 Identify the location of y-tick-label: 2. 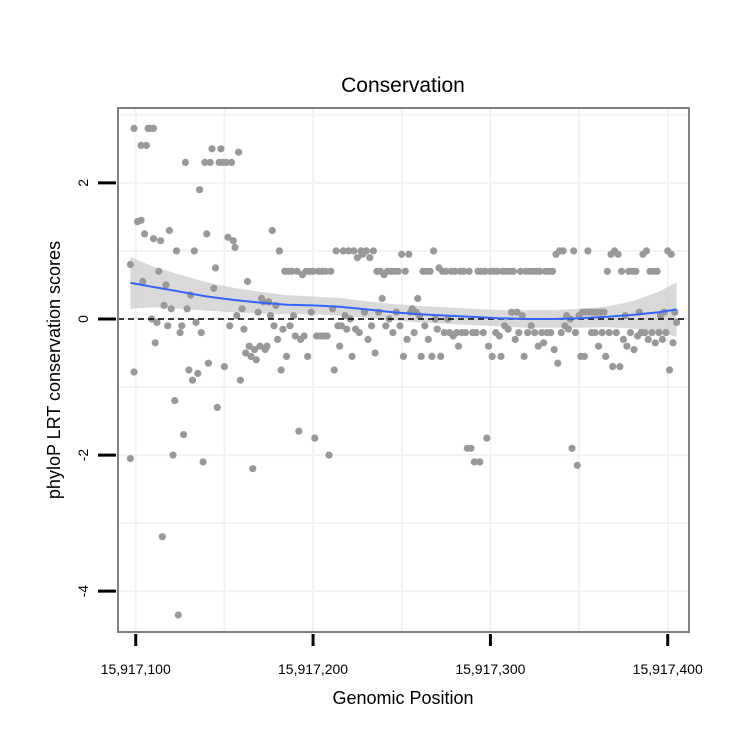
(83, 183).